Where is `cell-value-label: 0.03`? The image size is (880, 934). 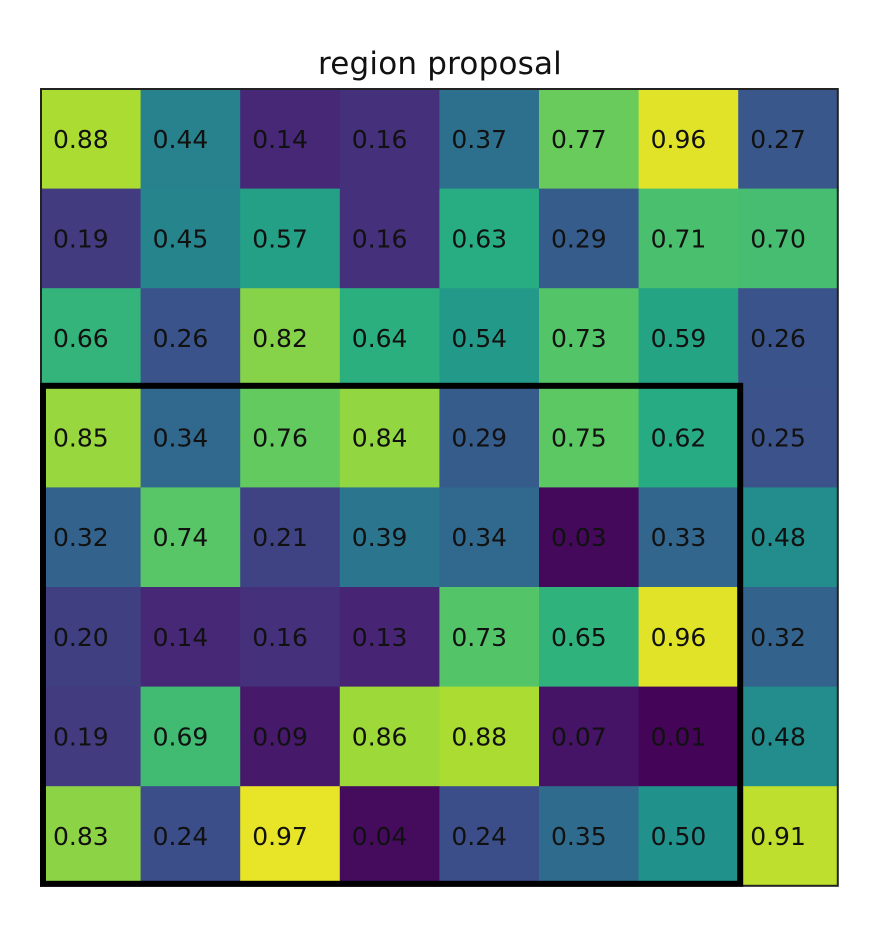 cell-value-label: 0.03 is located at coordinates (579, 537).